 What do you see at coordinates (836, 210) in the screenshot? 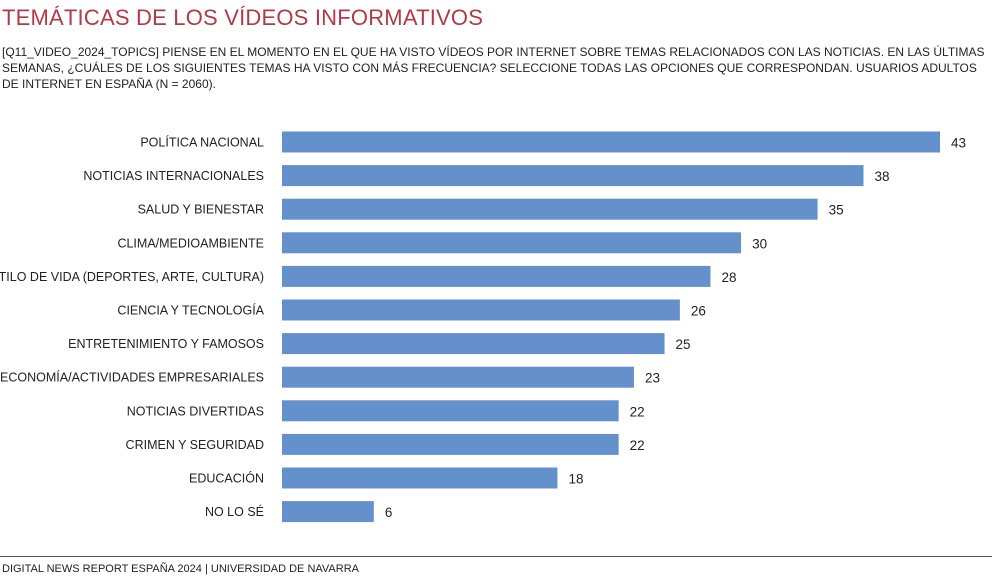
I see `value-label: 35` at bounding box center [836, 210].